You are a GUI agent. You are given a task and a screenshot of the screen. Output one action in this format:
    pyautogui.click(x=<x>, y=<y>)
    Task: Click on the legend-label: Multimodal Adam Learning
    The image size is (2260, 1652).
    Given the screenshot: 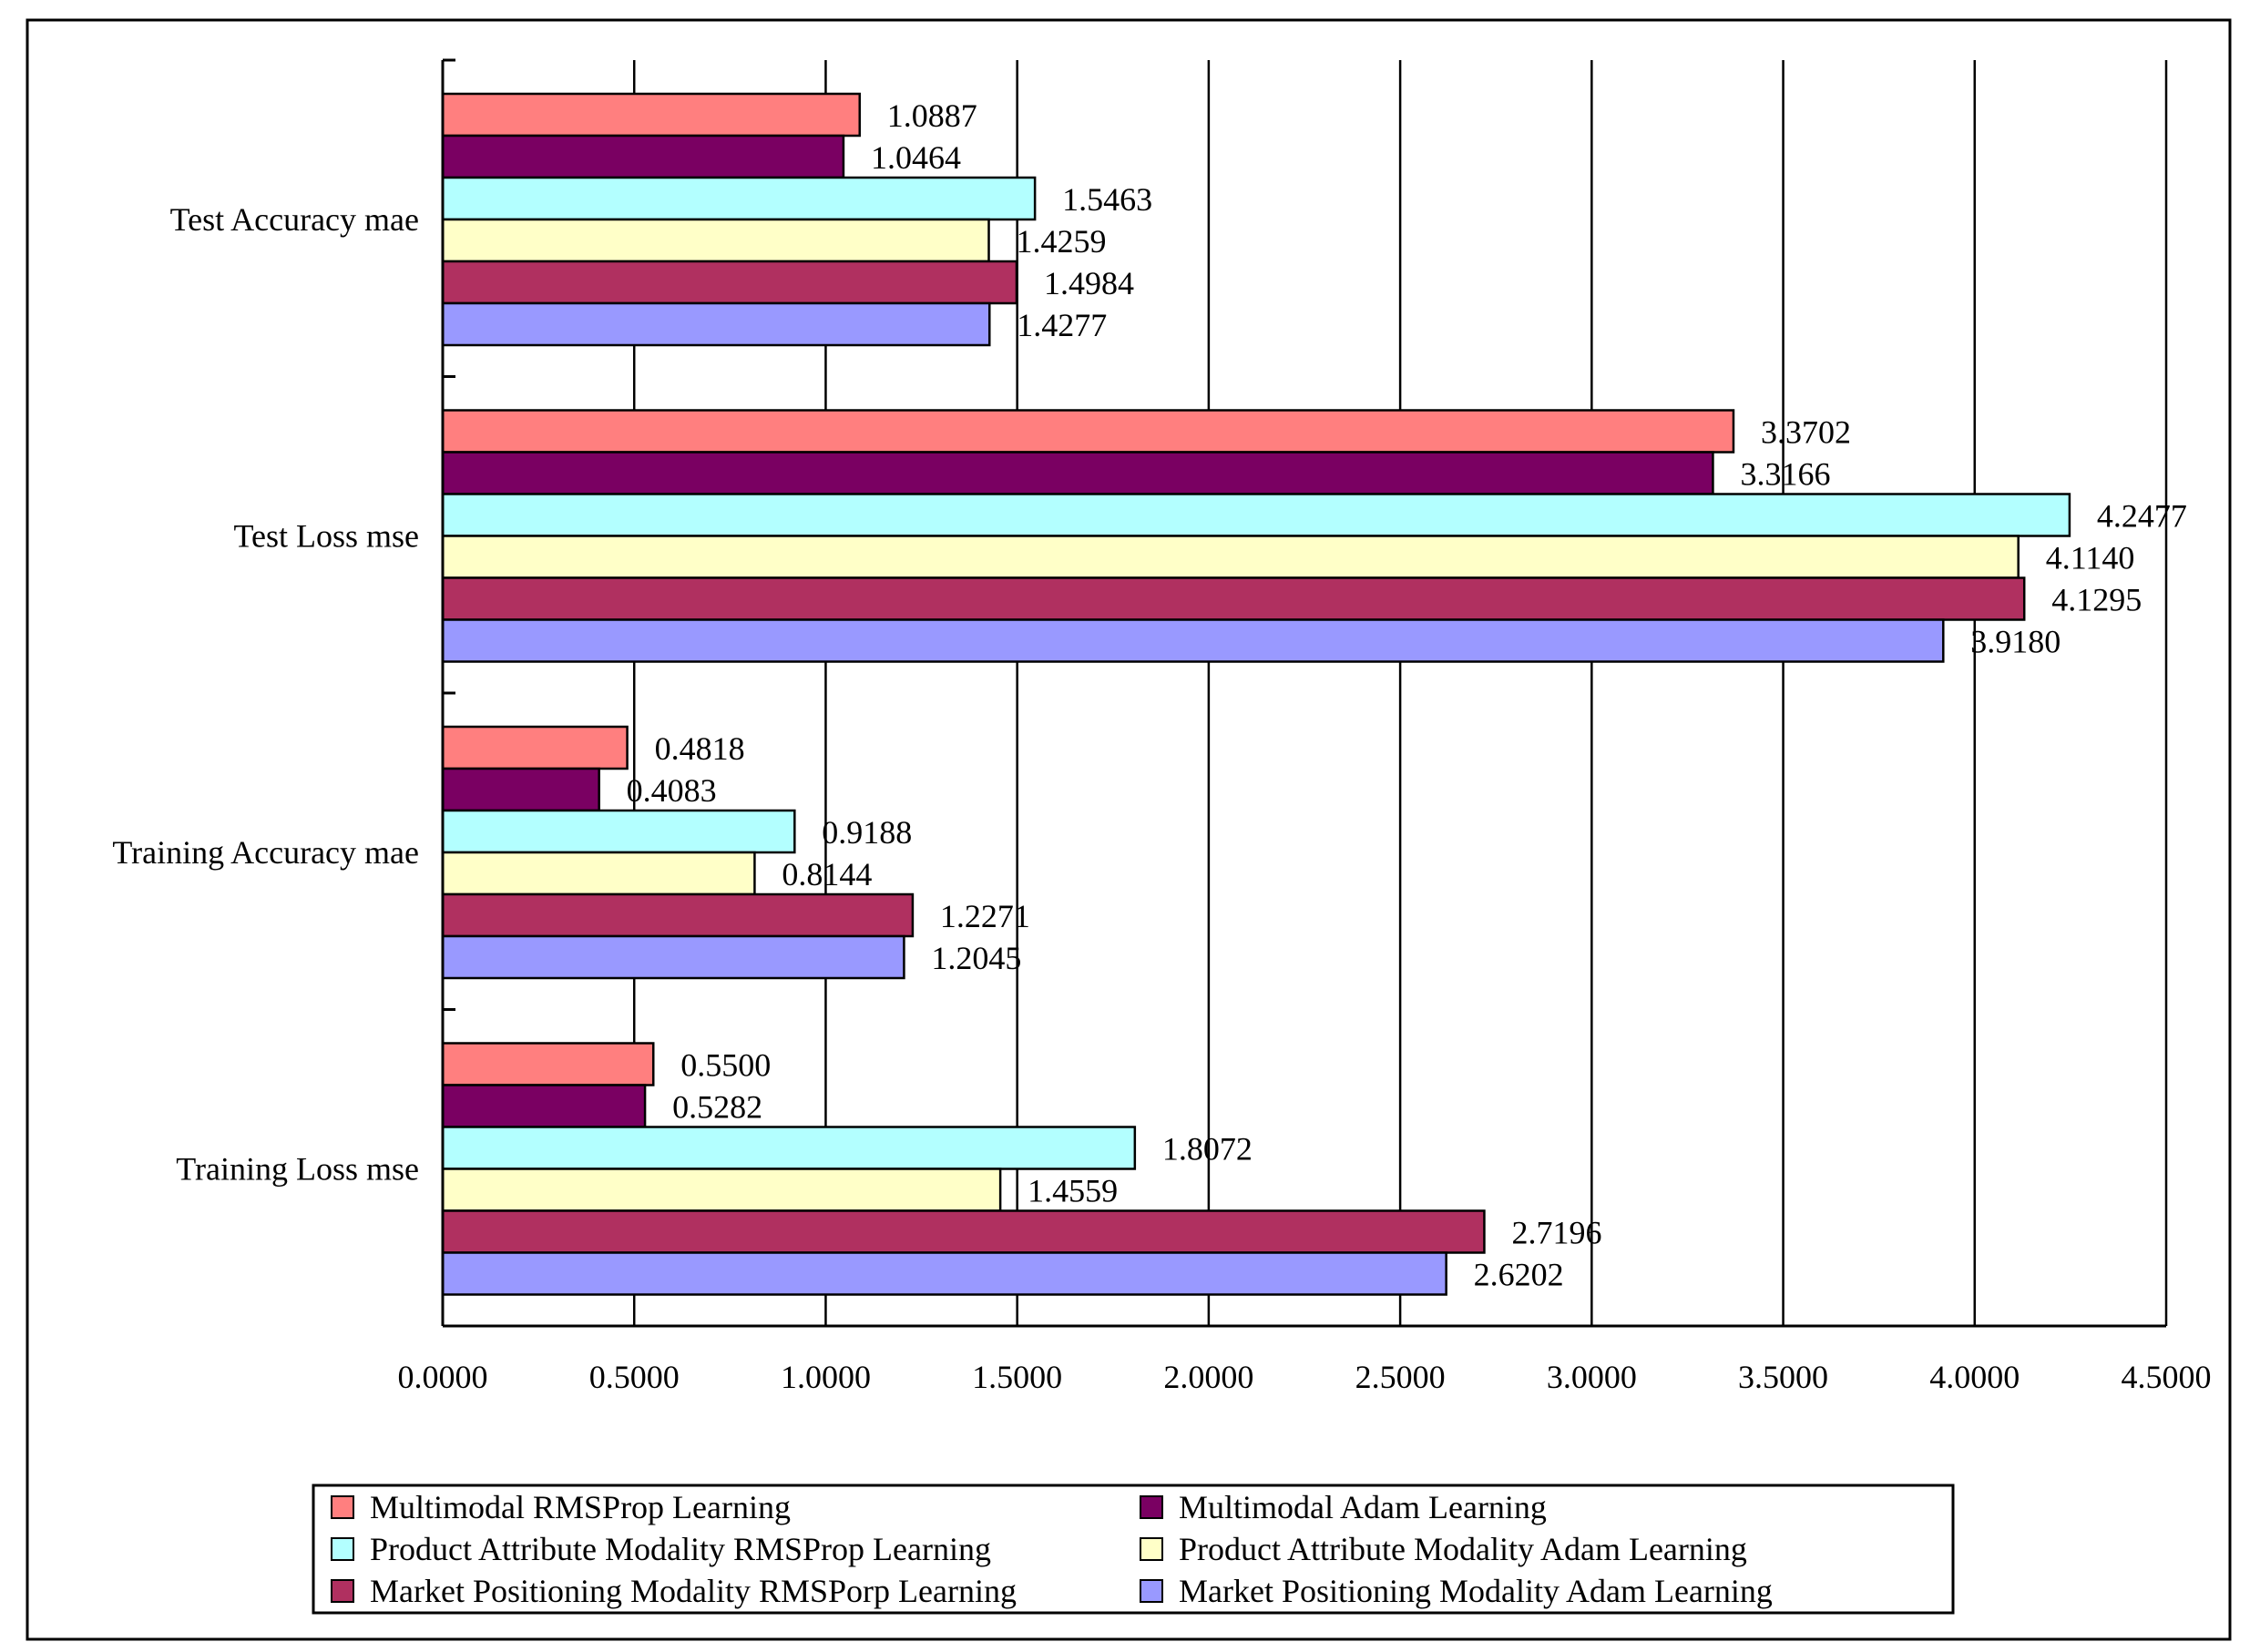 What is the action you would take?
    pyautogui.click(x=1363, y=1507)
    